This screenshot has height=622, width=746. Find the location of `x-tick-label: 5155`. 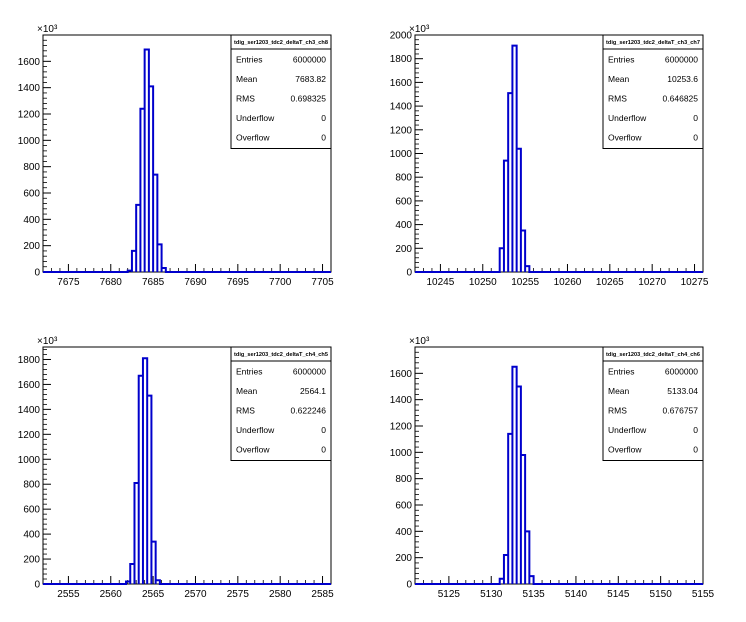

x-tick-label: 5155 is located at coordinates (703, 594).